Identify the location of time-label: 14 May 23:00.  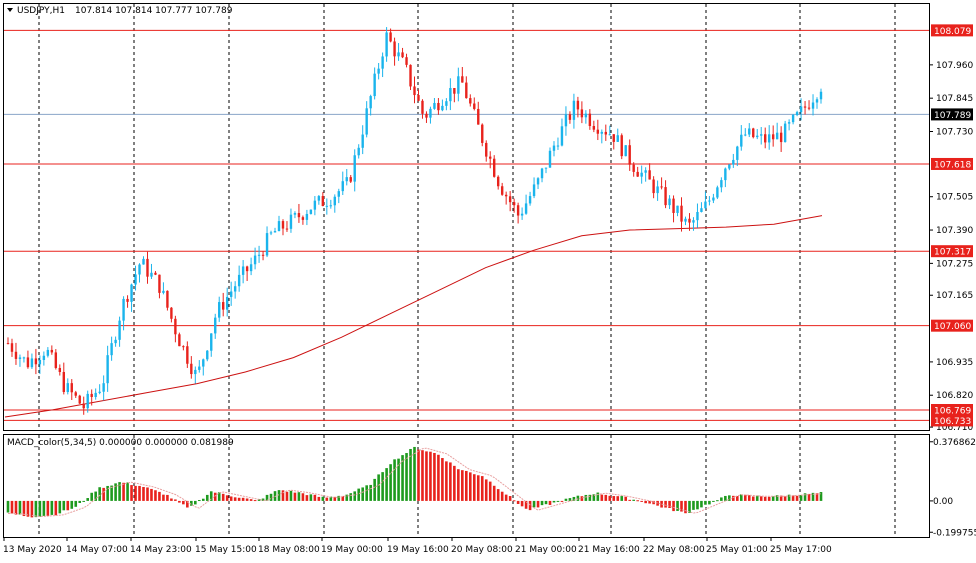
(161, 550).